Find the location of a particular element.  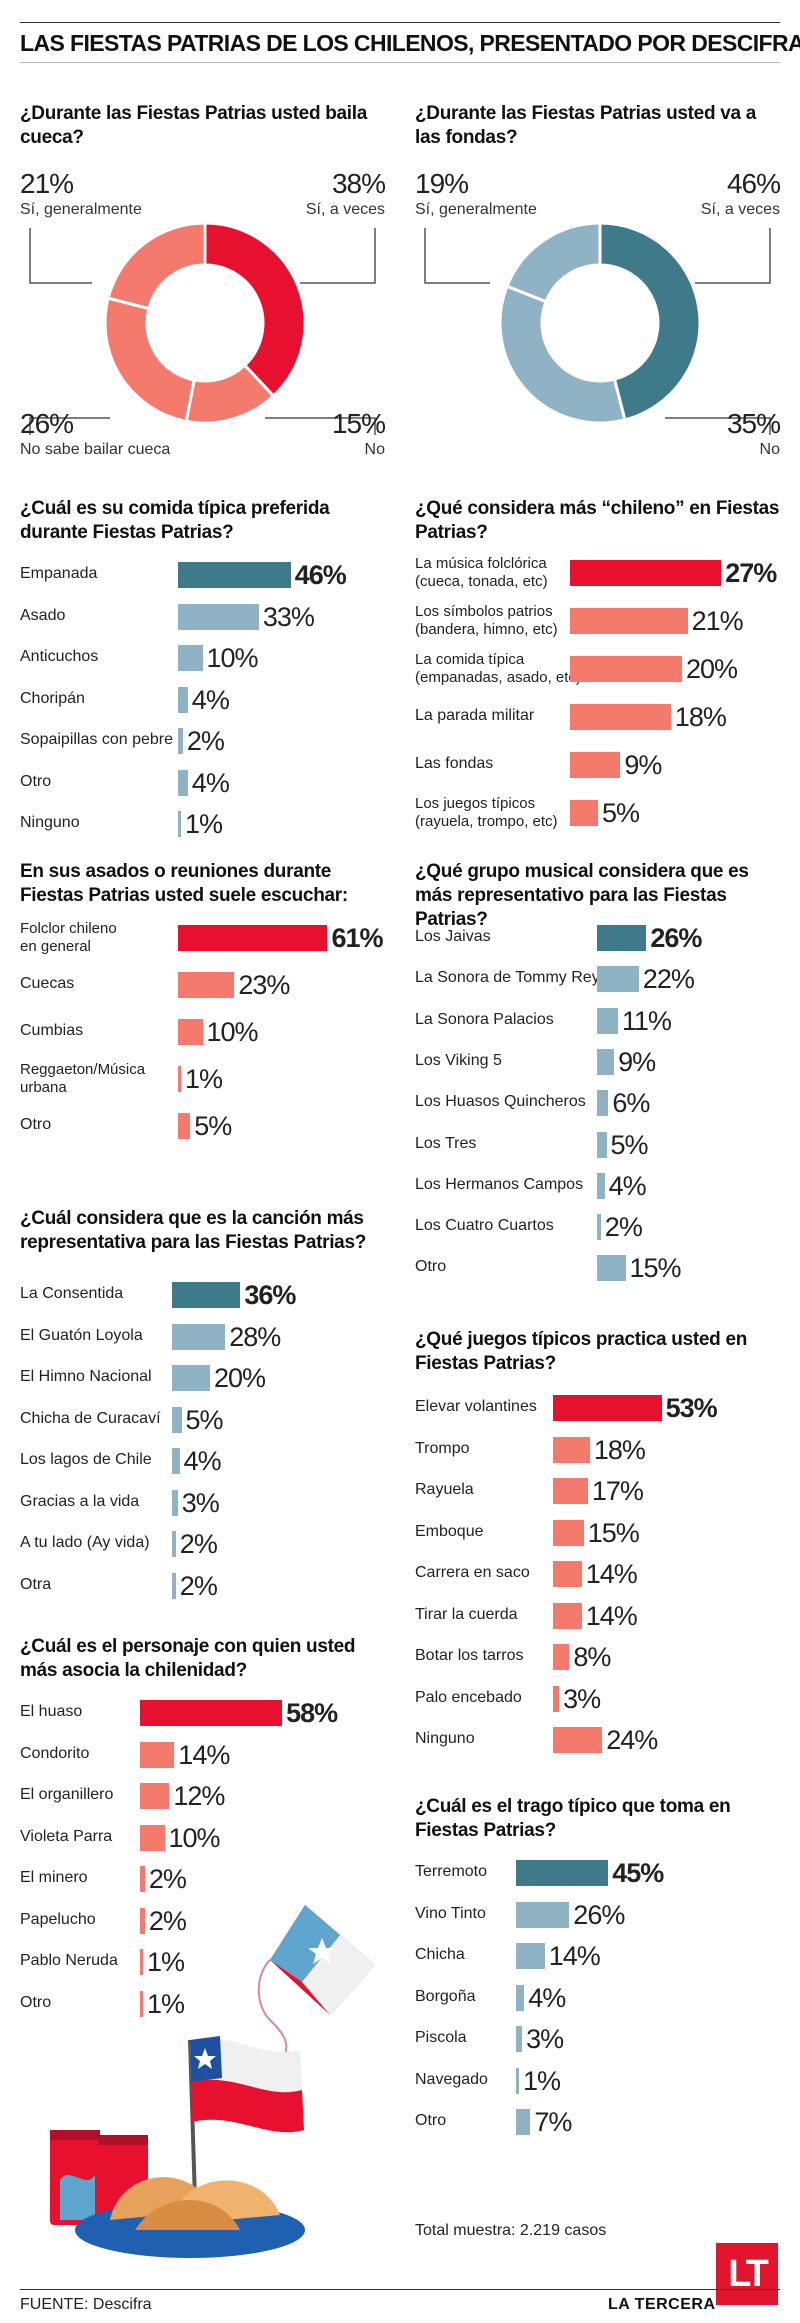

title-rule is located at coordinates (400, 62).